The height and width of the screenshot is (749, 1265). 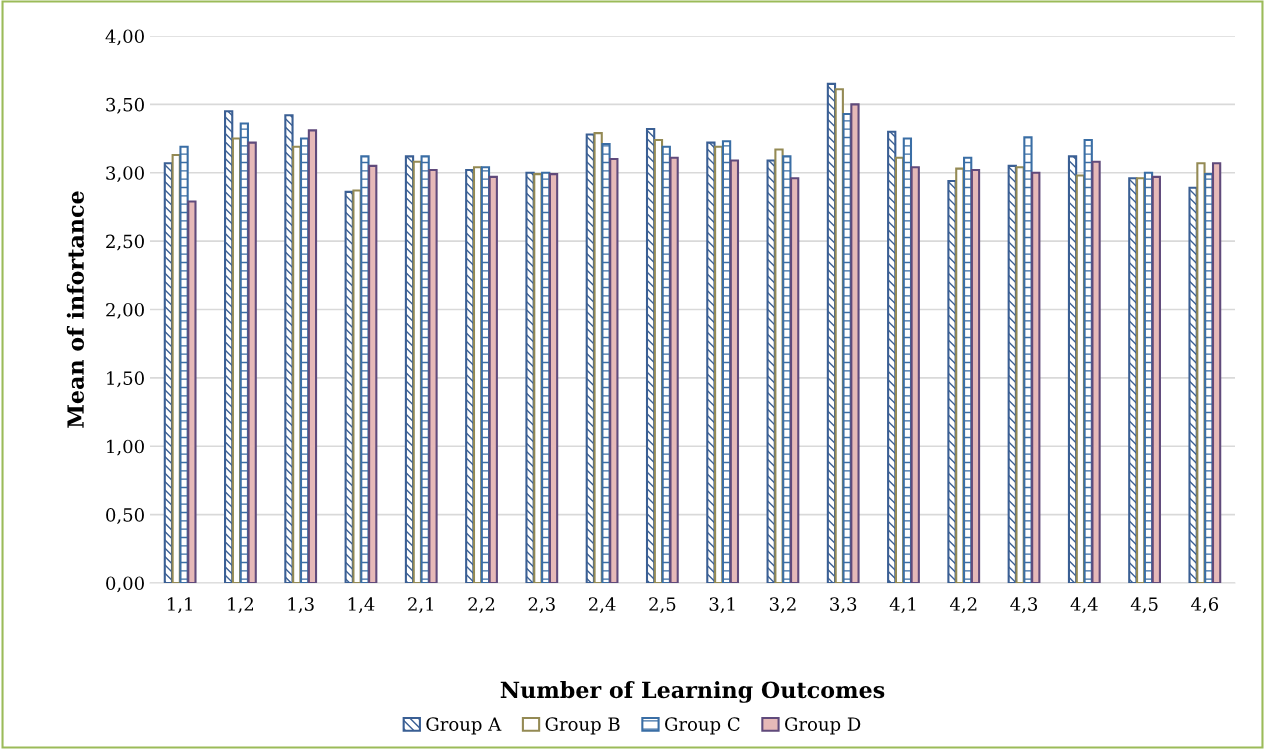 I want to click on y-tick-label: 0,00, so click(x=125, y=584).